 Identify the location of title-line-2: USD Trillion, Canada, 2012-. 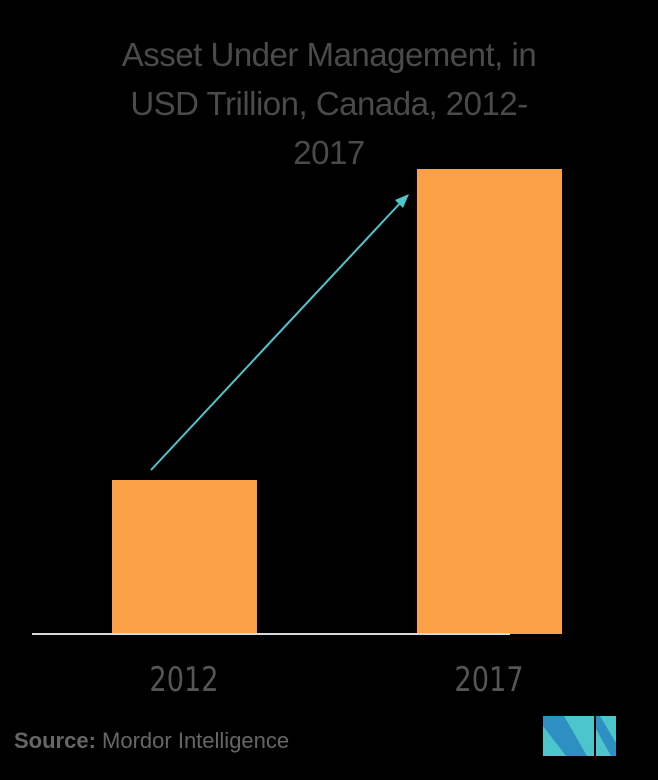
(329, 103).